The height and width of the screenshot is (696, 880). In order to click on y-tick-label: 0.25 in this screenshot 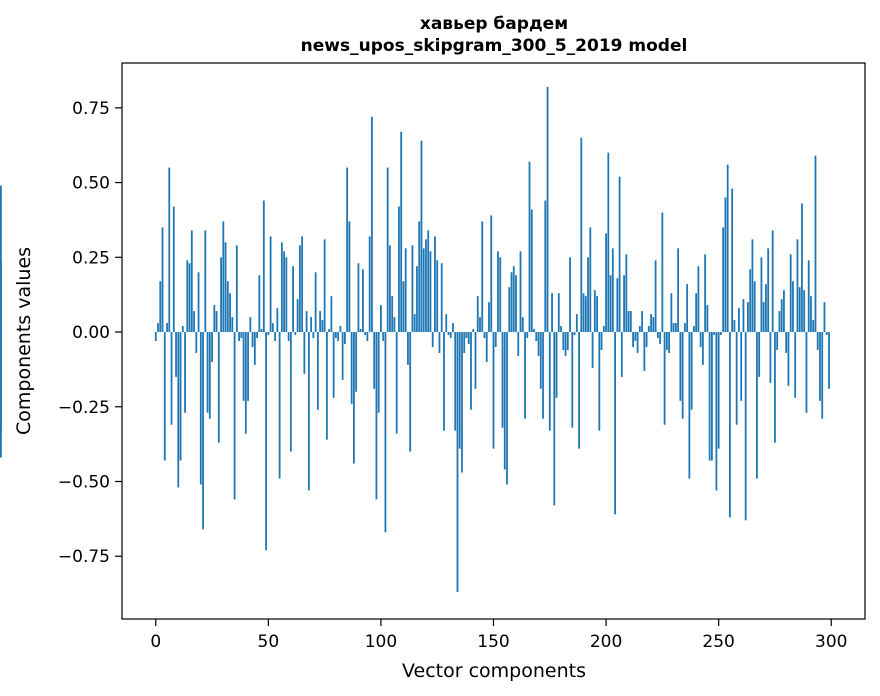, I will do `click(91, 258)`.